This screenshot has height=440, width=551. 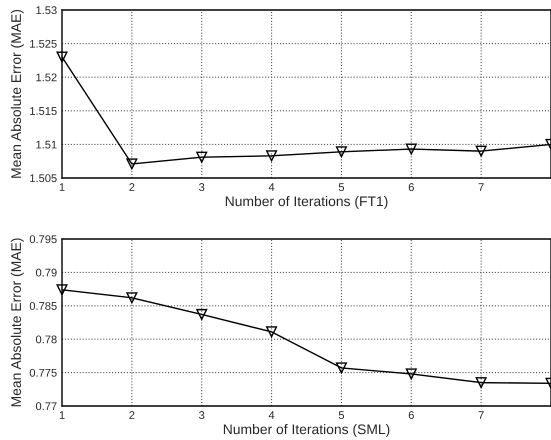 I want to click on y-tick-label: 0.775, so click(x=43, y=372).